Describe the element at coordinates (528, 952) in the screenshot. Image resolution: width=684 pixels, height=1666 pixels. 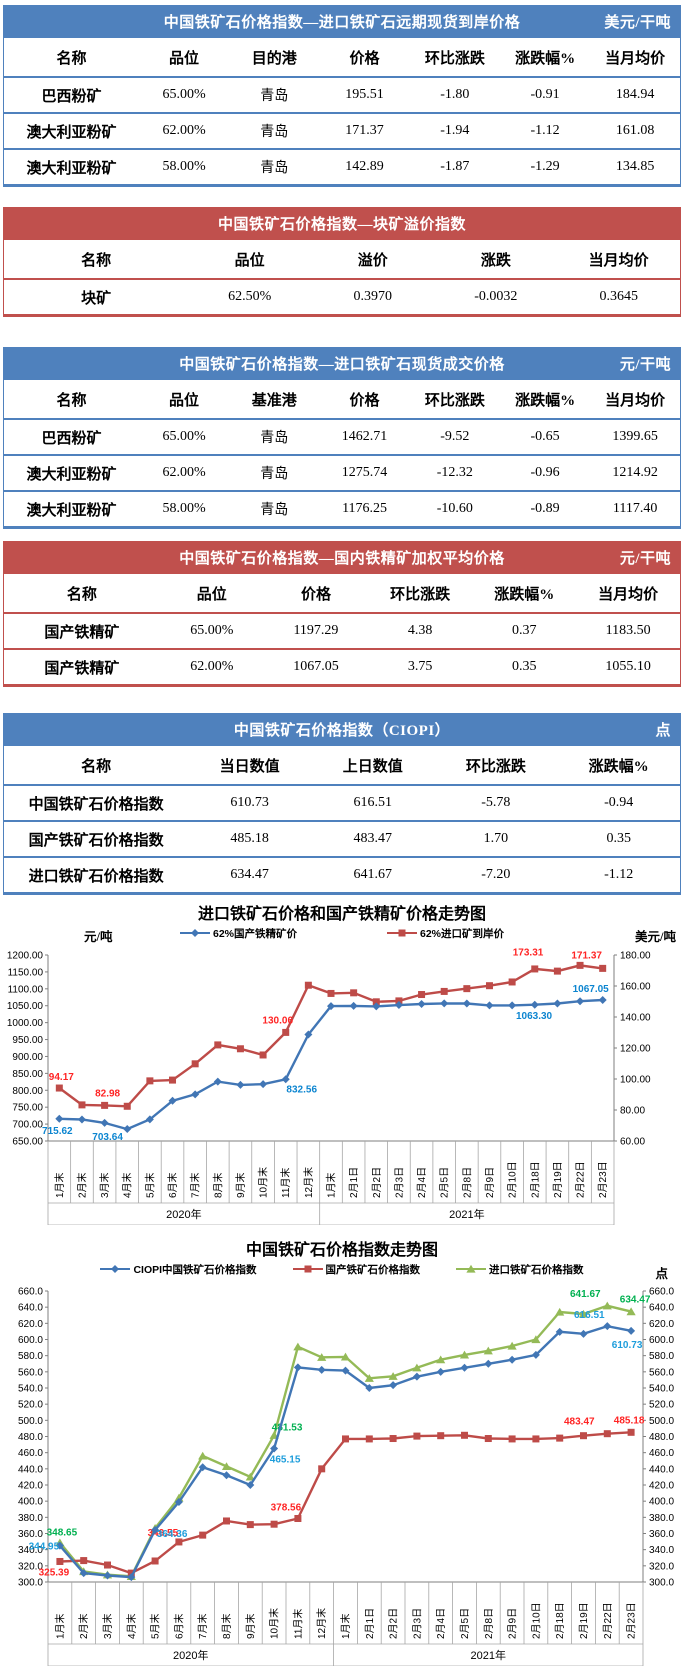
I see `data-point-label: 173.31` at that location.